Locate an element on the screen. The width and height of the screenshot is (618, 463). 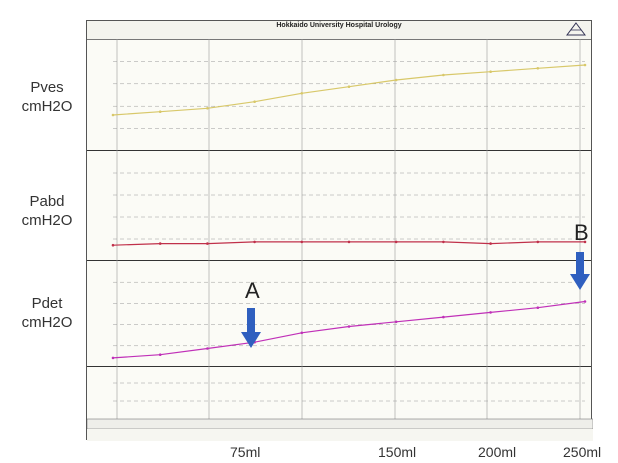
hospital-logo-icon is located at coordinates (576, 29).